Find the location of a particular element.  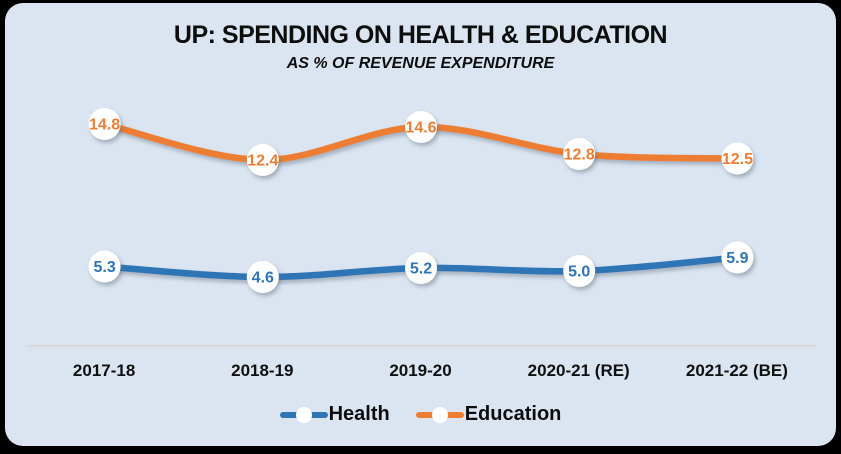

x-axis-label: 2021-22 (BE) is located at coordinates (736, 370).